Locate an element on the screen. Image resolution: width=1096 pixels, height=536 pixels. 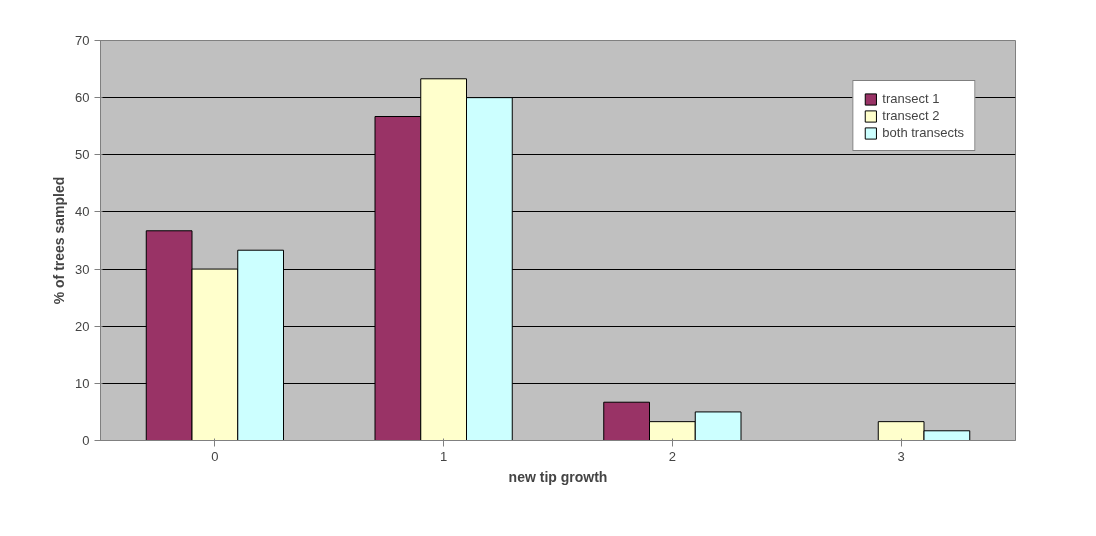
y-tick-label: 10 is located at coordinates (82, 383).